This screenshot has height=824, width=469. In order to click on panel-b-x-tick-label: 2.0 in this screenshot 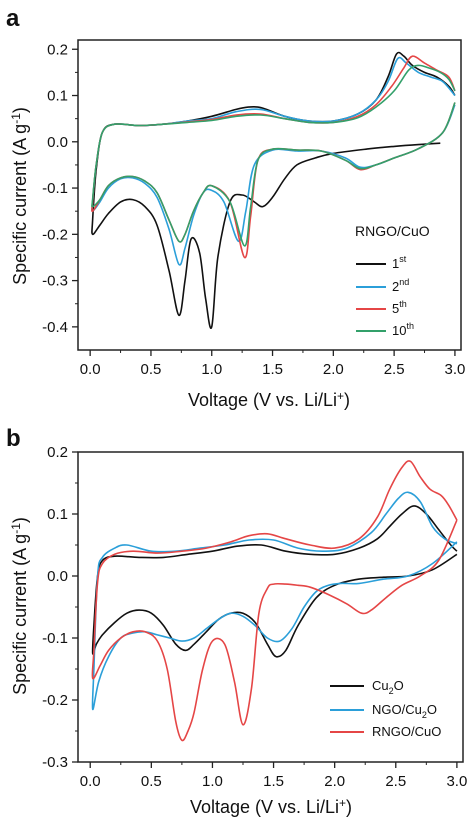, I will do `click(334, 781)`.